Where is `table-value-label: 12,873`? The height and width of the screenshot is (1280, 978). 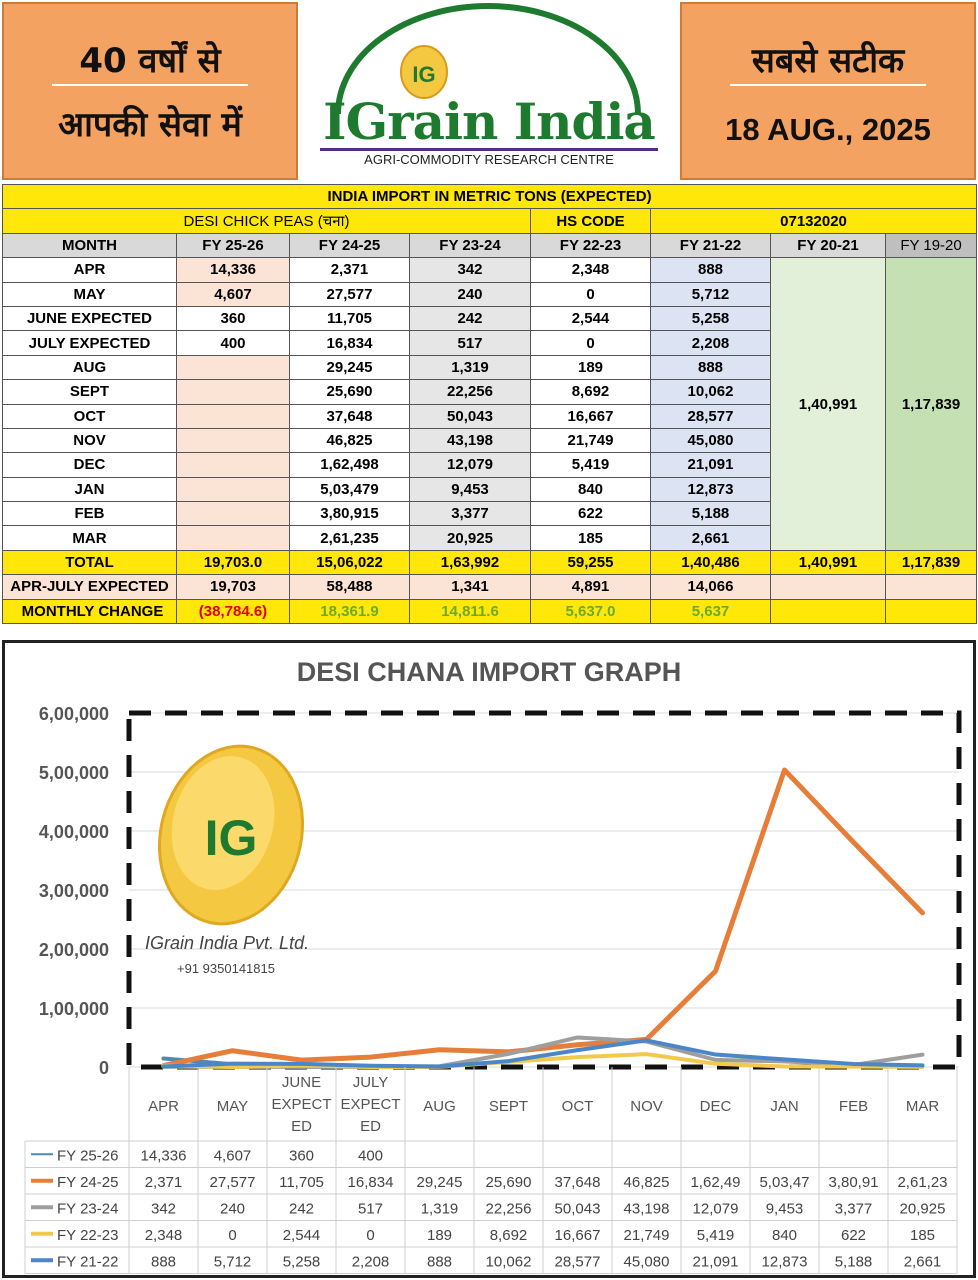 table-value-label: 12,873 is located at coordinates (785, 1261).